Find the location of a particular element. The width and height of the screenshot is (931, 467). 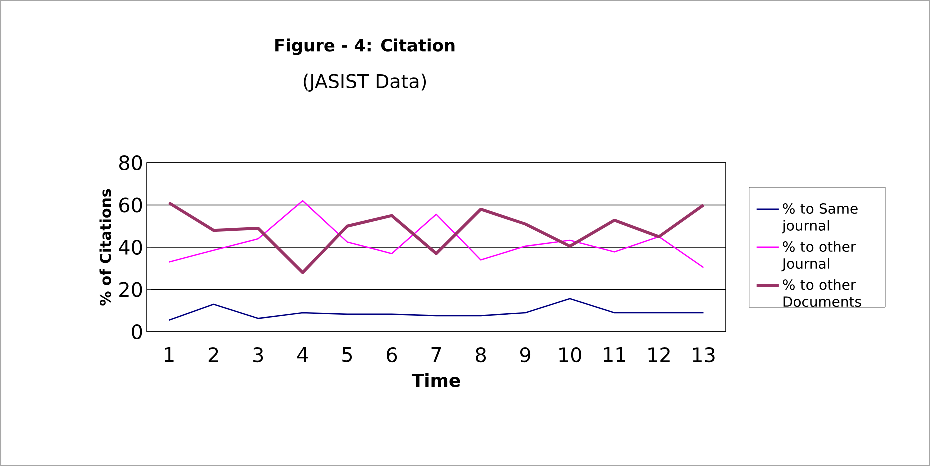

legend-label: % to other Documents is located at coordinates (822, 293).